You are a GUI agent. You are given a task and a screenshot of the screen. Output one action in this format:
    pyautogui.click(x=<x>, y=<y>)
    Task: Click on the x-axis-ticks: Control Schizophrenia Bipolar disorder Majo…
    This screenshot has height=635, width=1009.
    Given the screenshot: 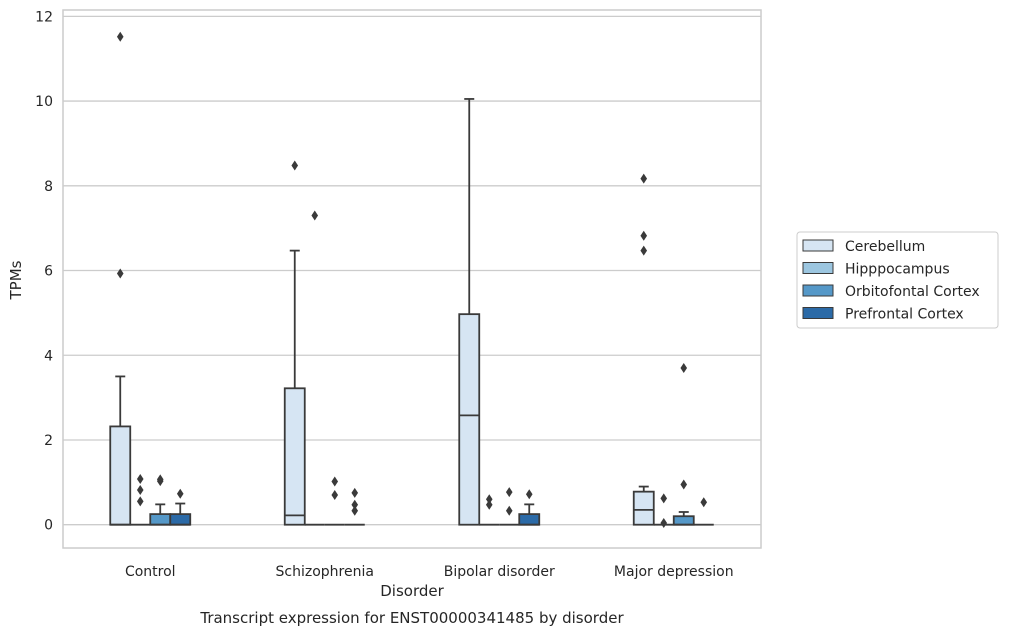 What is the action you would take?
    pyautogui.click(x=429, y=572)
    